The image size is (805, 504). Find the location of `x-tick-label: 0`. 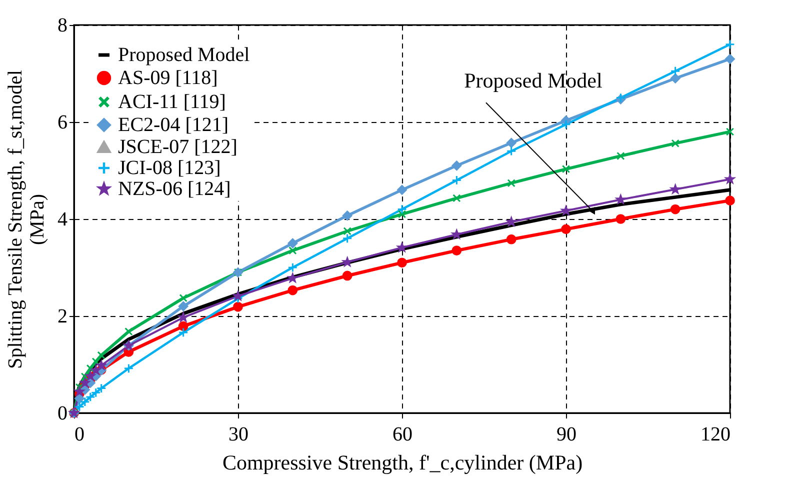

x-tick-label: 0 is located at coordinates (79, 435).